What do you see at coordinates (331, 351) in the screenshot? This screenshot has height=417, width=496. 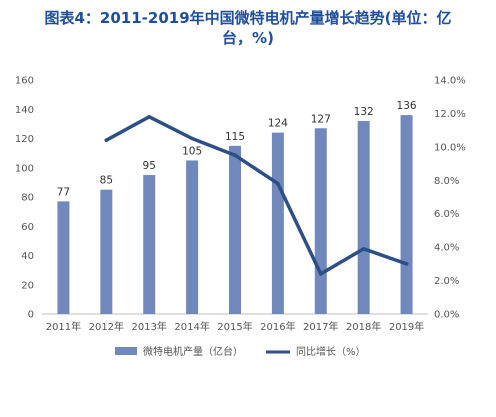 I see `legend-label-line: 同比增长（%）` at bounding box center [331, 351].